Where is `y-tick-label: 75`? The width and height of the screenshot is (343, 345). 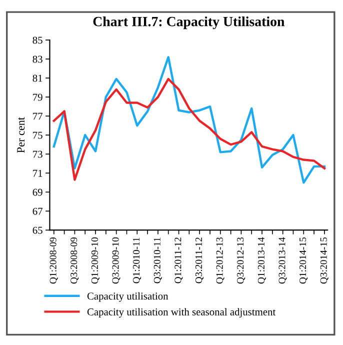
y-tick-label: 75 is located at coordinates (37, 135).